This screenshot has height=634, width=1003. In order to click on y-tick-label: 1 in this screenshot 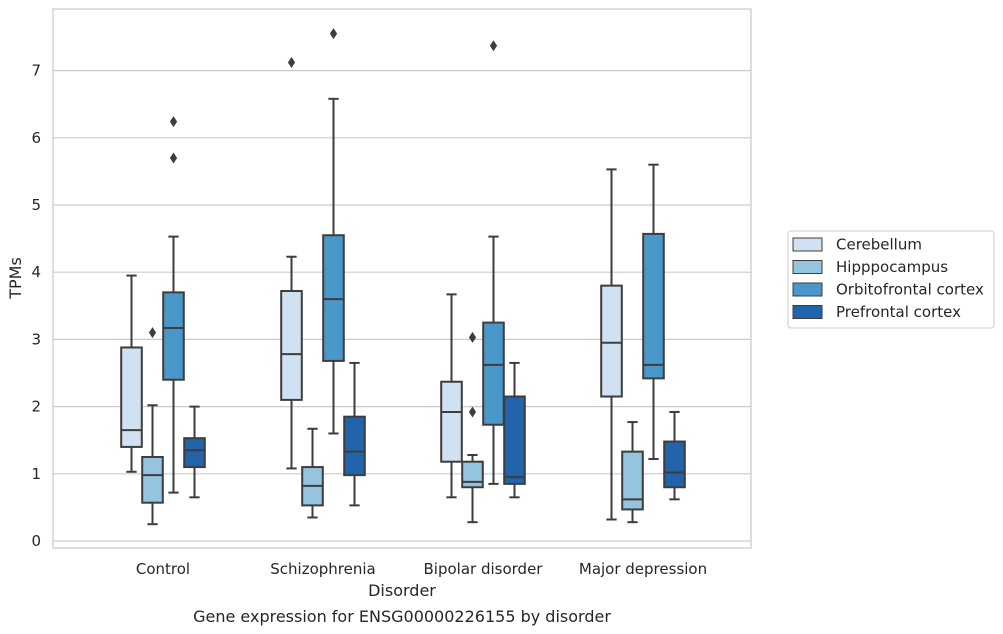, I will do `click(36, 474)`.